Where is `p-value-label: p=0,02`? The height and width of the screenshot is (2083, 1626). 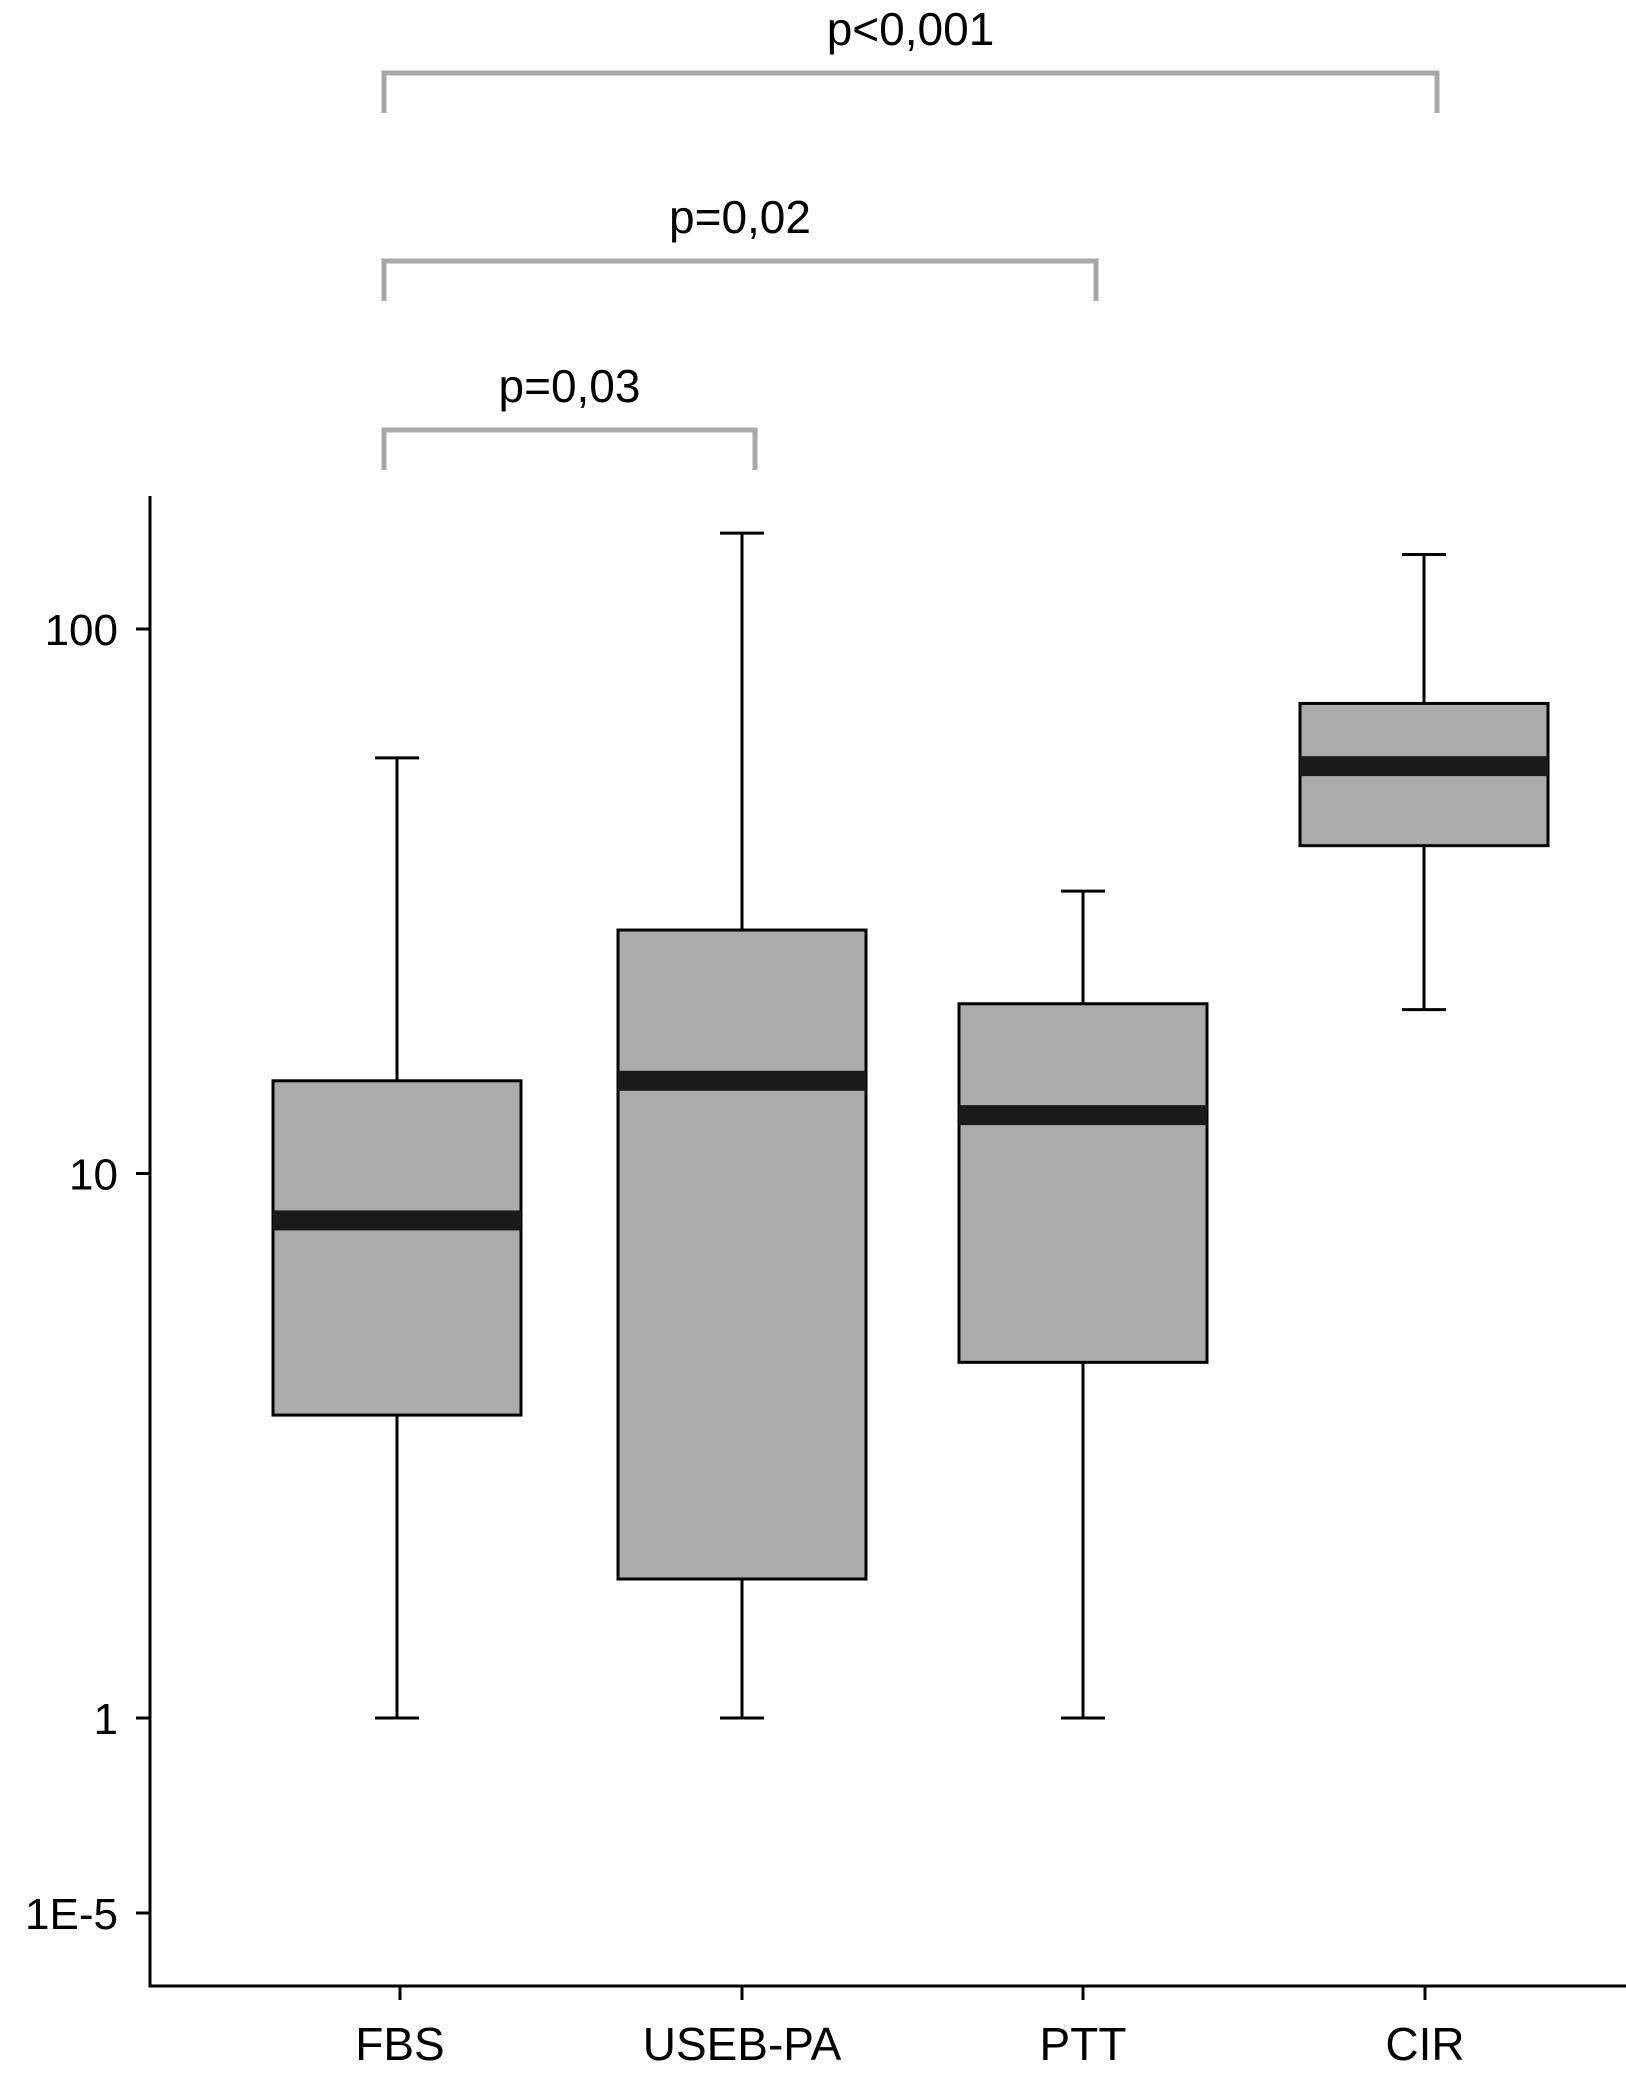
p-value-label: p=0,02 is located at coordinates (740, 217).